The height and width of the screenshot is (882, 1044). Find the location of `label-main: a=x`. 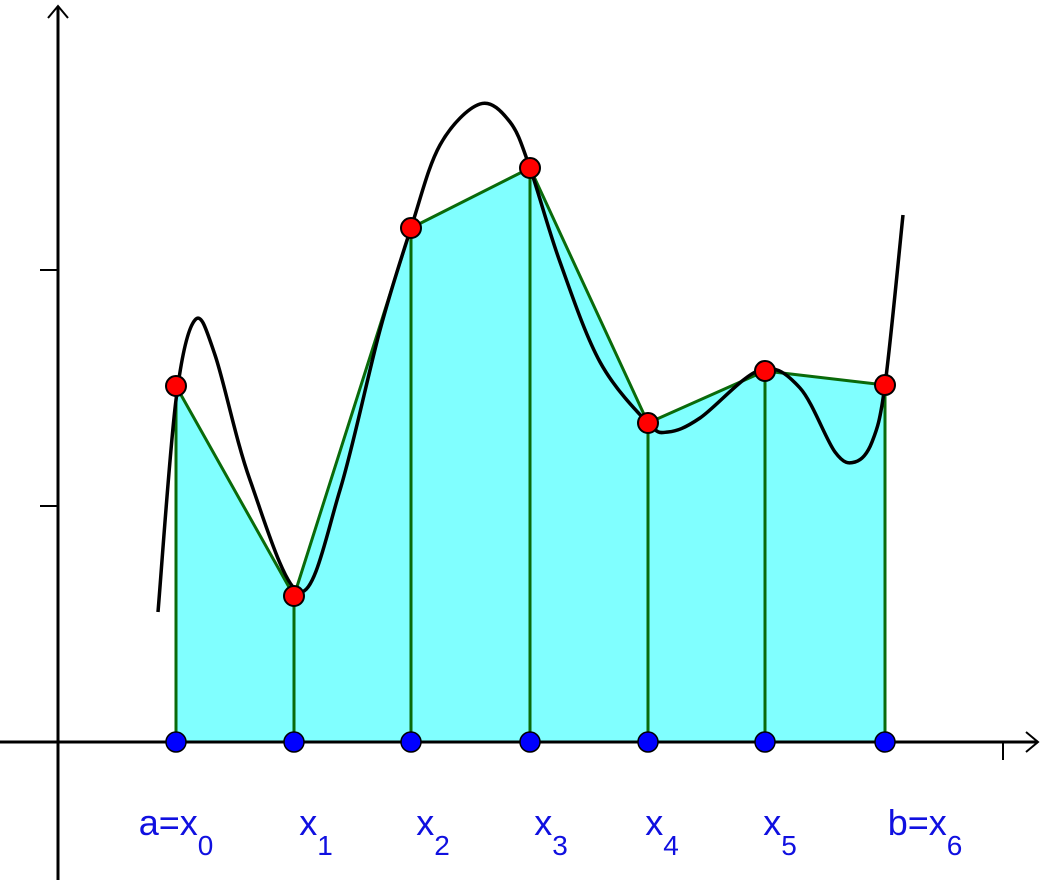

label-main: a=x is located at coordinates (168, 822).